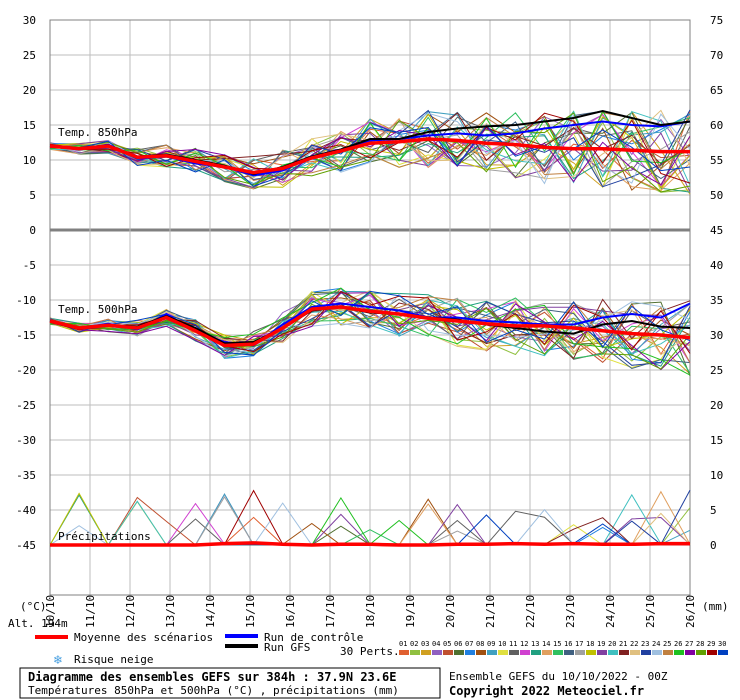  Describe the element at coordinates (716, 230) in the screenshot. I see `right-tick-label: 45` at that location.